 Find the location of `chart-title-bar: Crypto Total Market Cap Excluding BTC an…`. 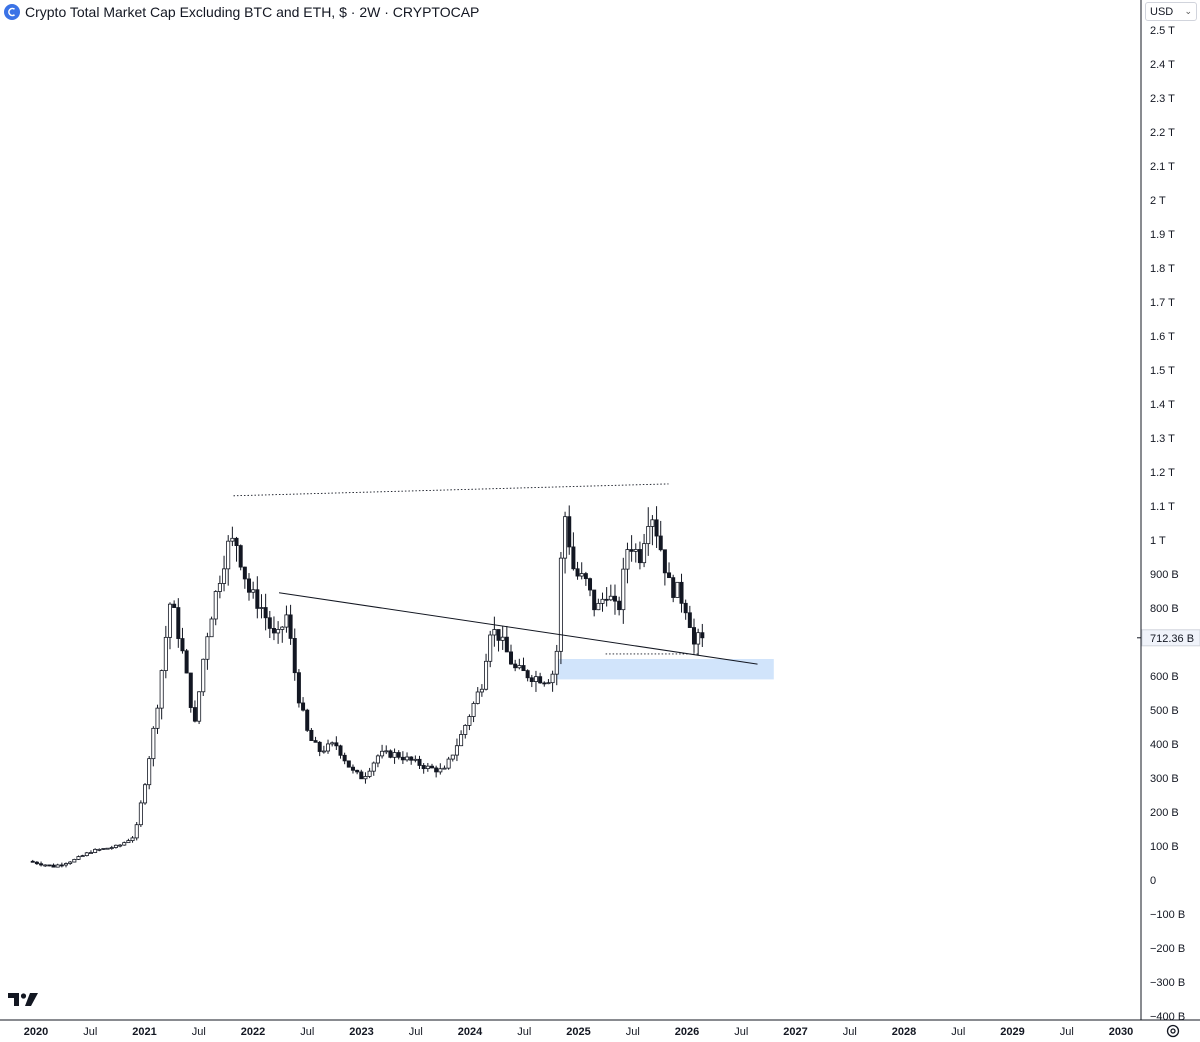

chart-title-bar: Crypto Total Market Cap Excluding BTC an… is located at coordinates (245, 12).